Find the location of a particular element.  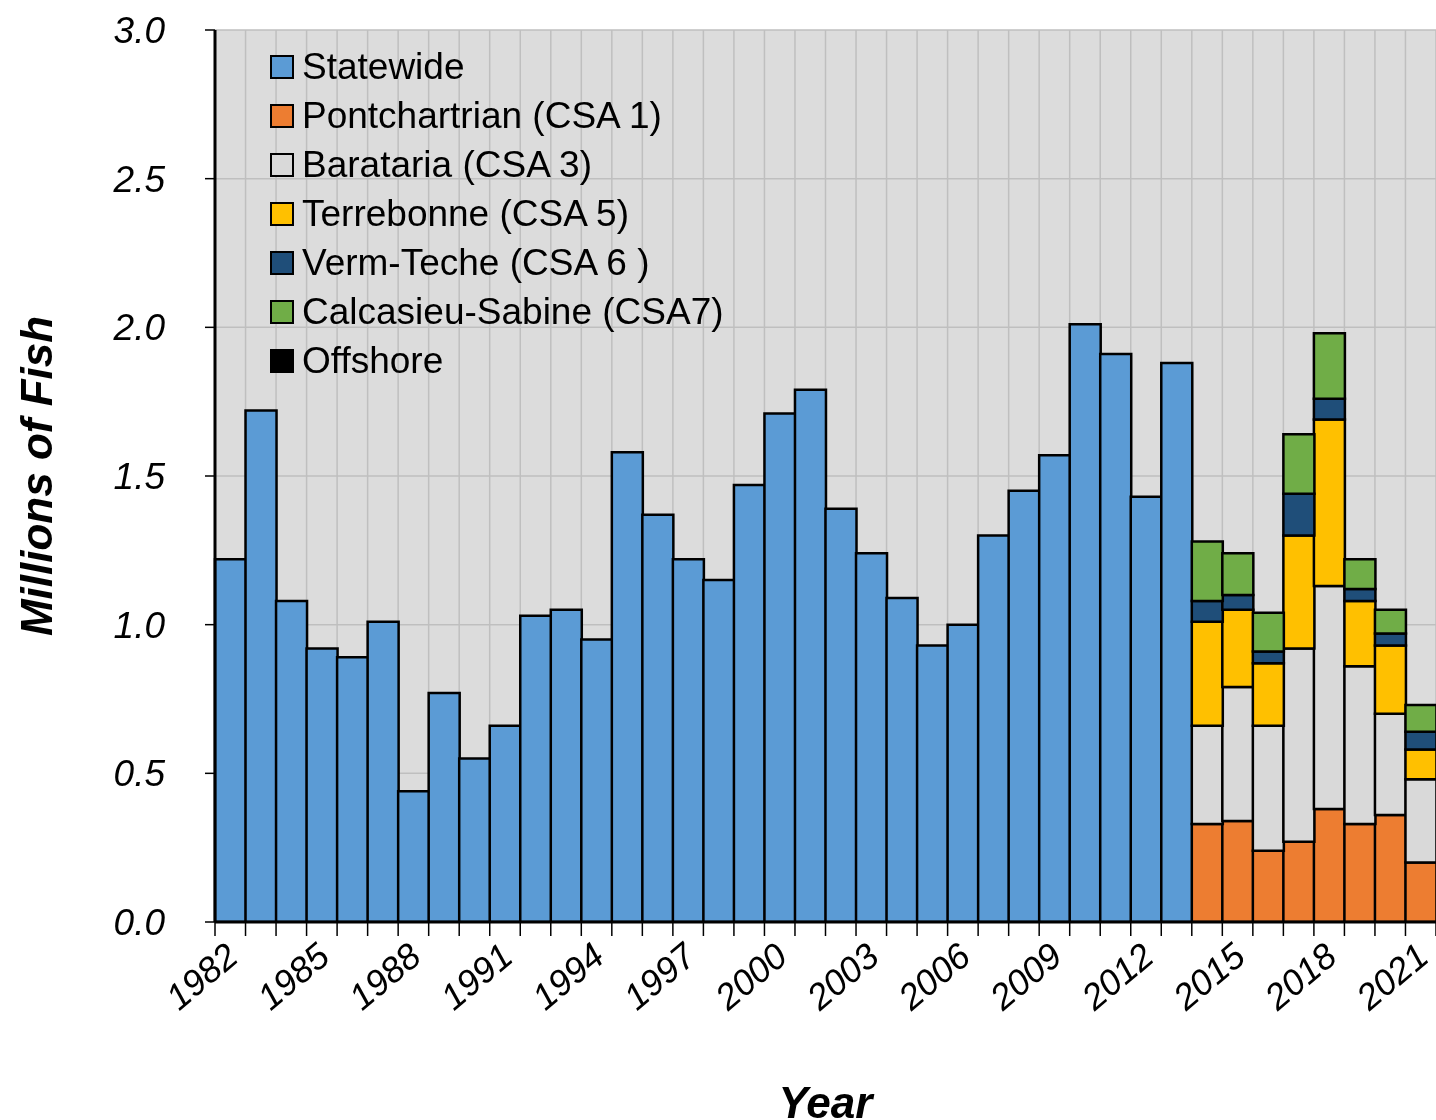

y-tick-label: 2.0 is located at coordinates (139, 328).